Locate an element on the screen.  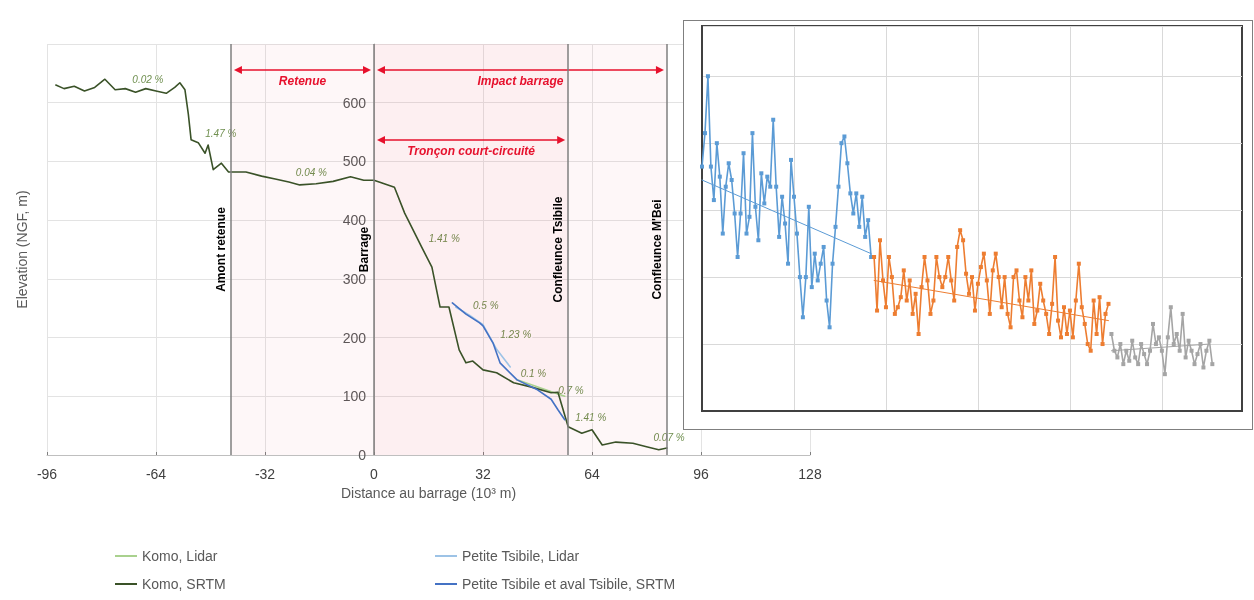
legend-label: Komo, Lidar is located at coordinates (180, 556).